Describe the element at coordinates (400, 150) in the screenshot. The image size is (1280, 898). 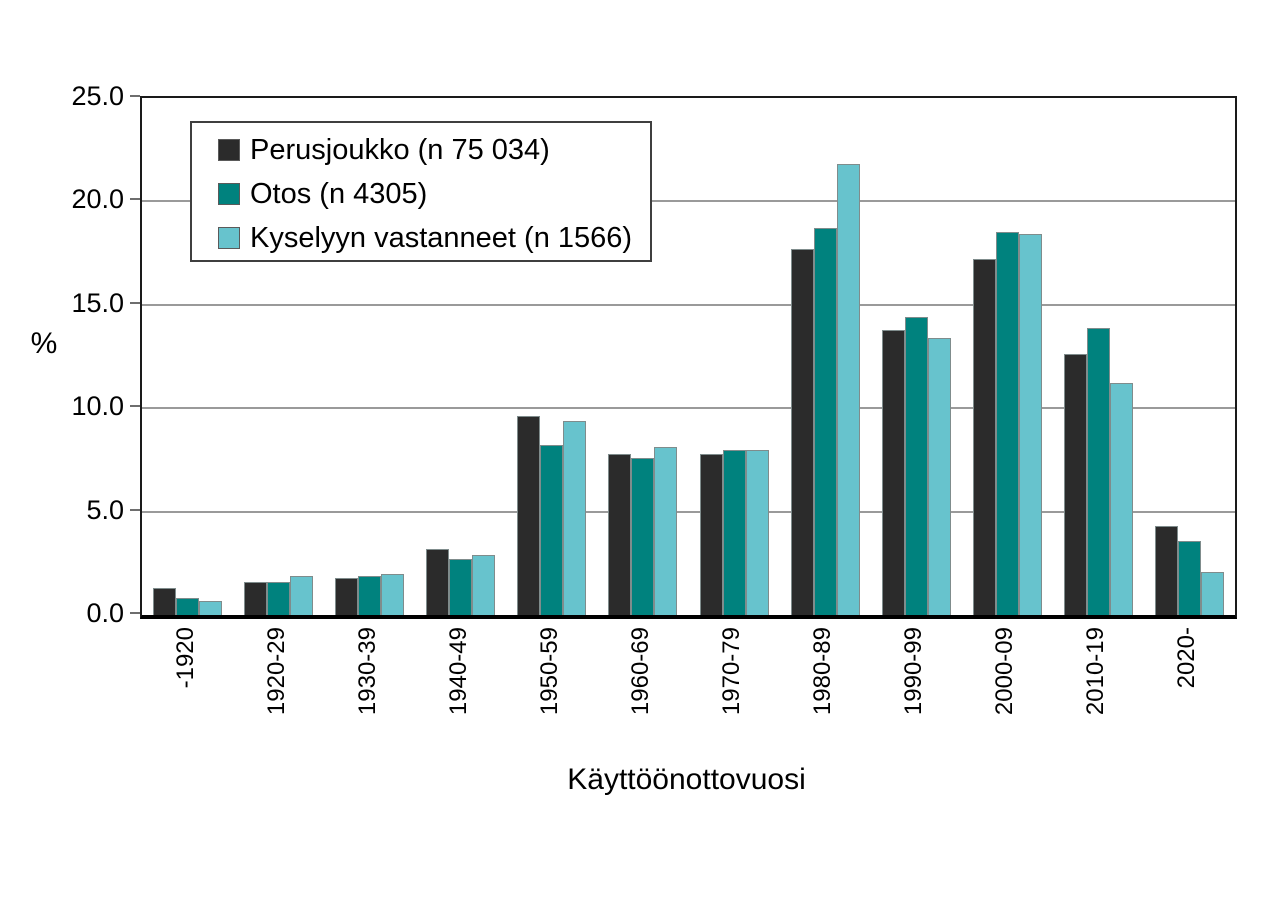
I see `legend-label: Perusjoukko (n 75 034)` at that location.